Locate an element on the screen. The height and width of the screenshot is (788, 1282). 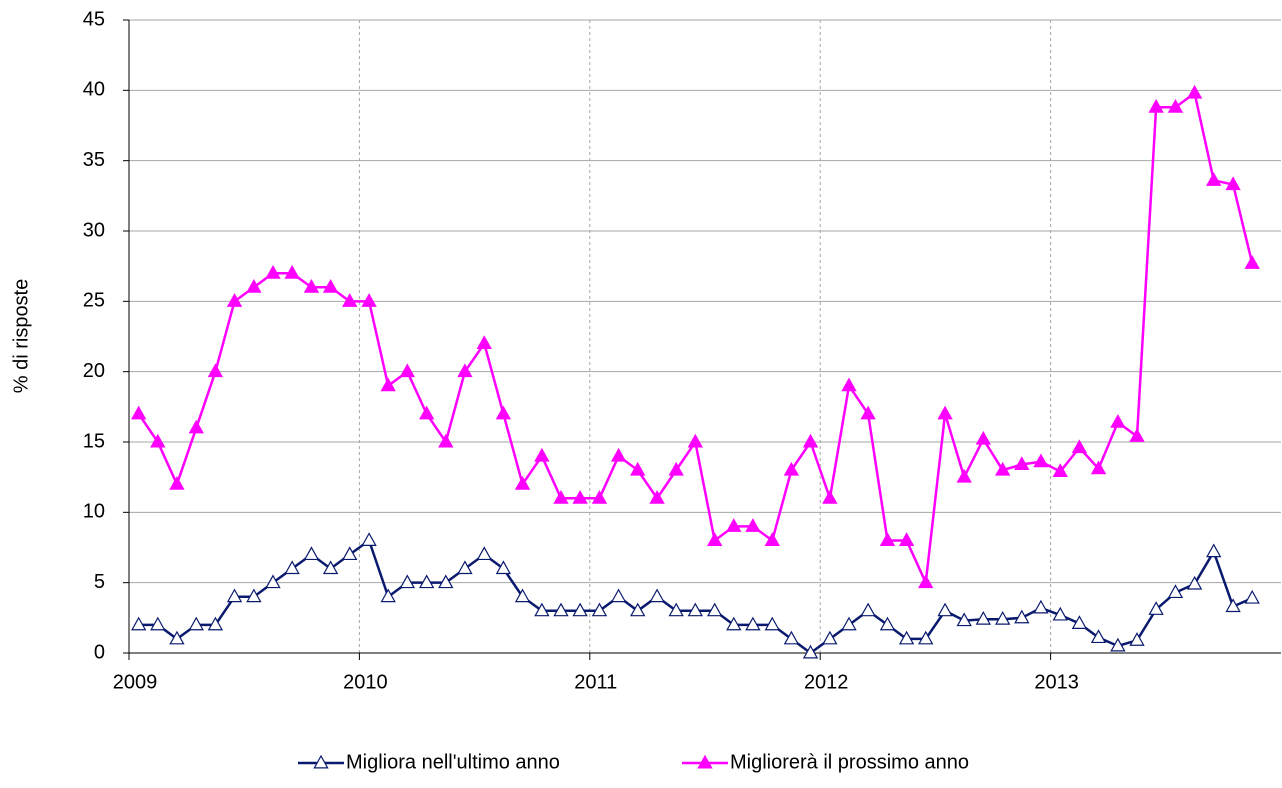
y-tick-label: 0 is located at coordinates (99, 652).